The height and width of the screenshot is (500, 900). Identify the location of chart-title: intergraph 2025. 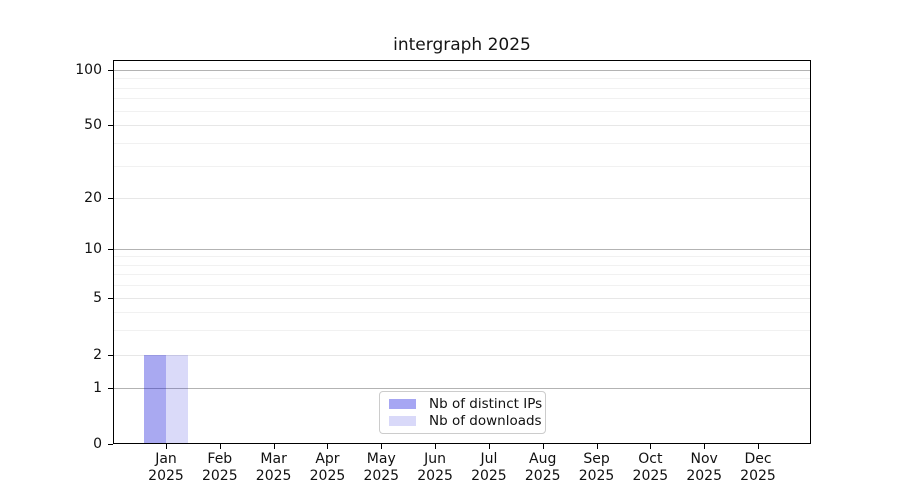
(462, 45).